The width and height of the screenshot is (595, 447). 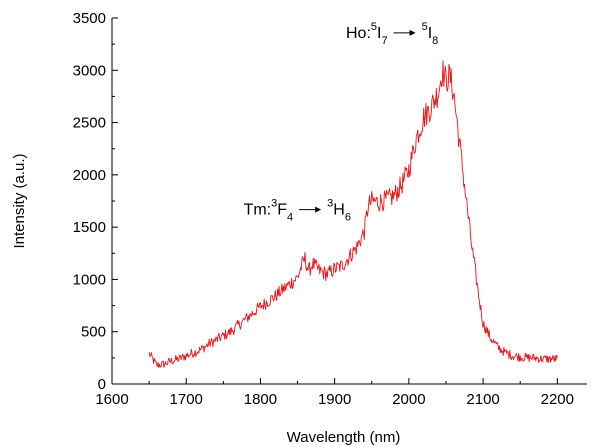 What do you see at coordinates (260, 399) in the screenshot?
I see `x-tick-label: 1800` at bounding box center [260, 399].